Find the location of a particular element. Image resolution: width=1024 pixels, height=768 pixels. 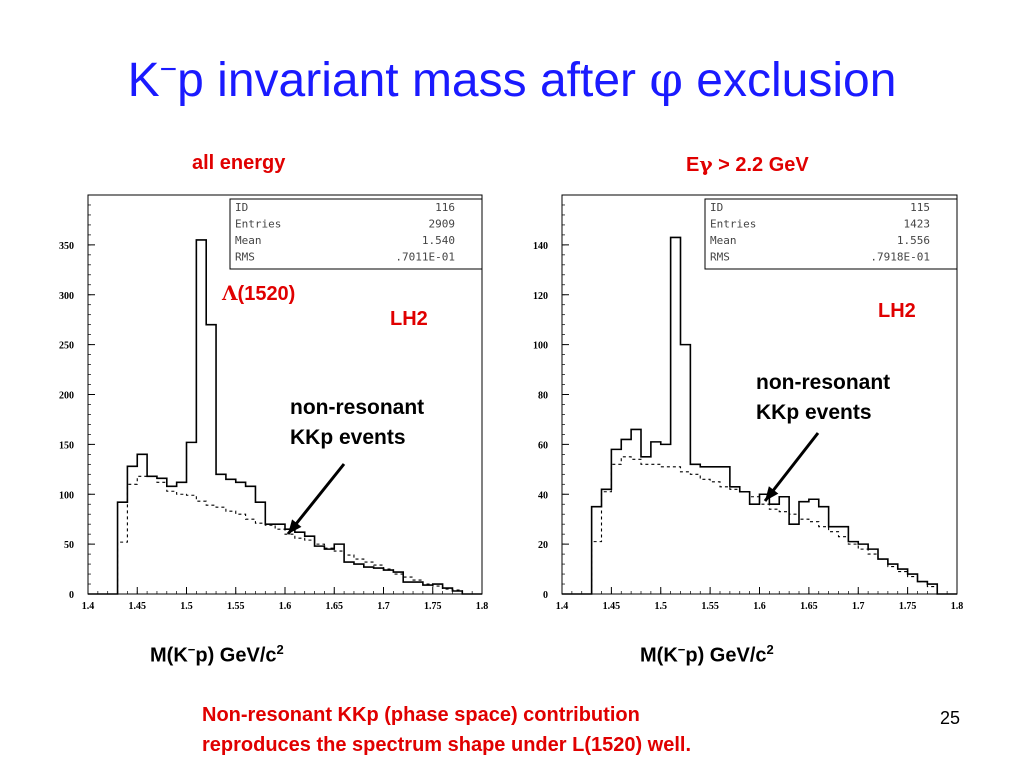

y-tick-label: 350 is located at coordinates (66, 246).